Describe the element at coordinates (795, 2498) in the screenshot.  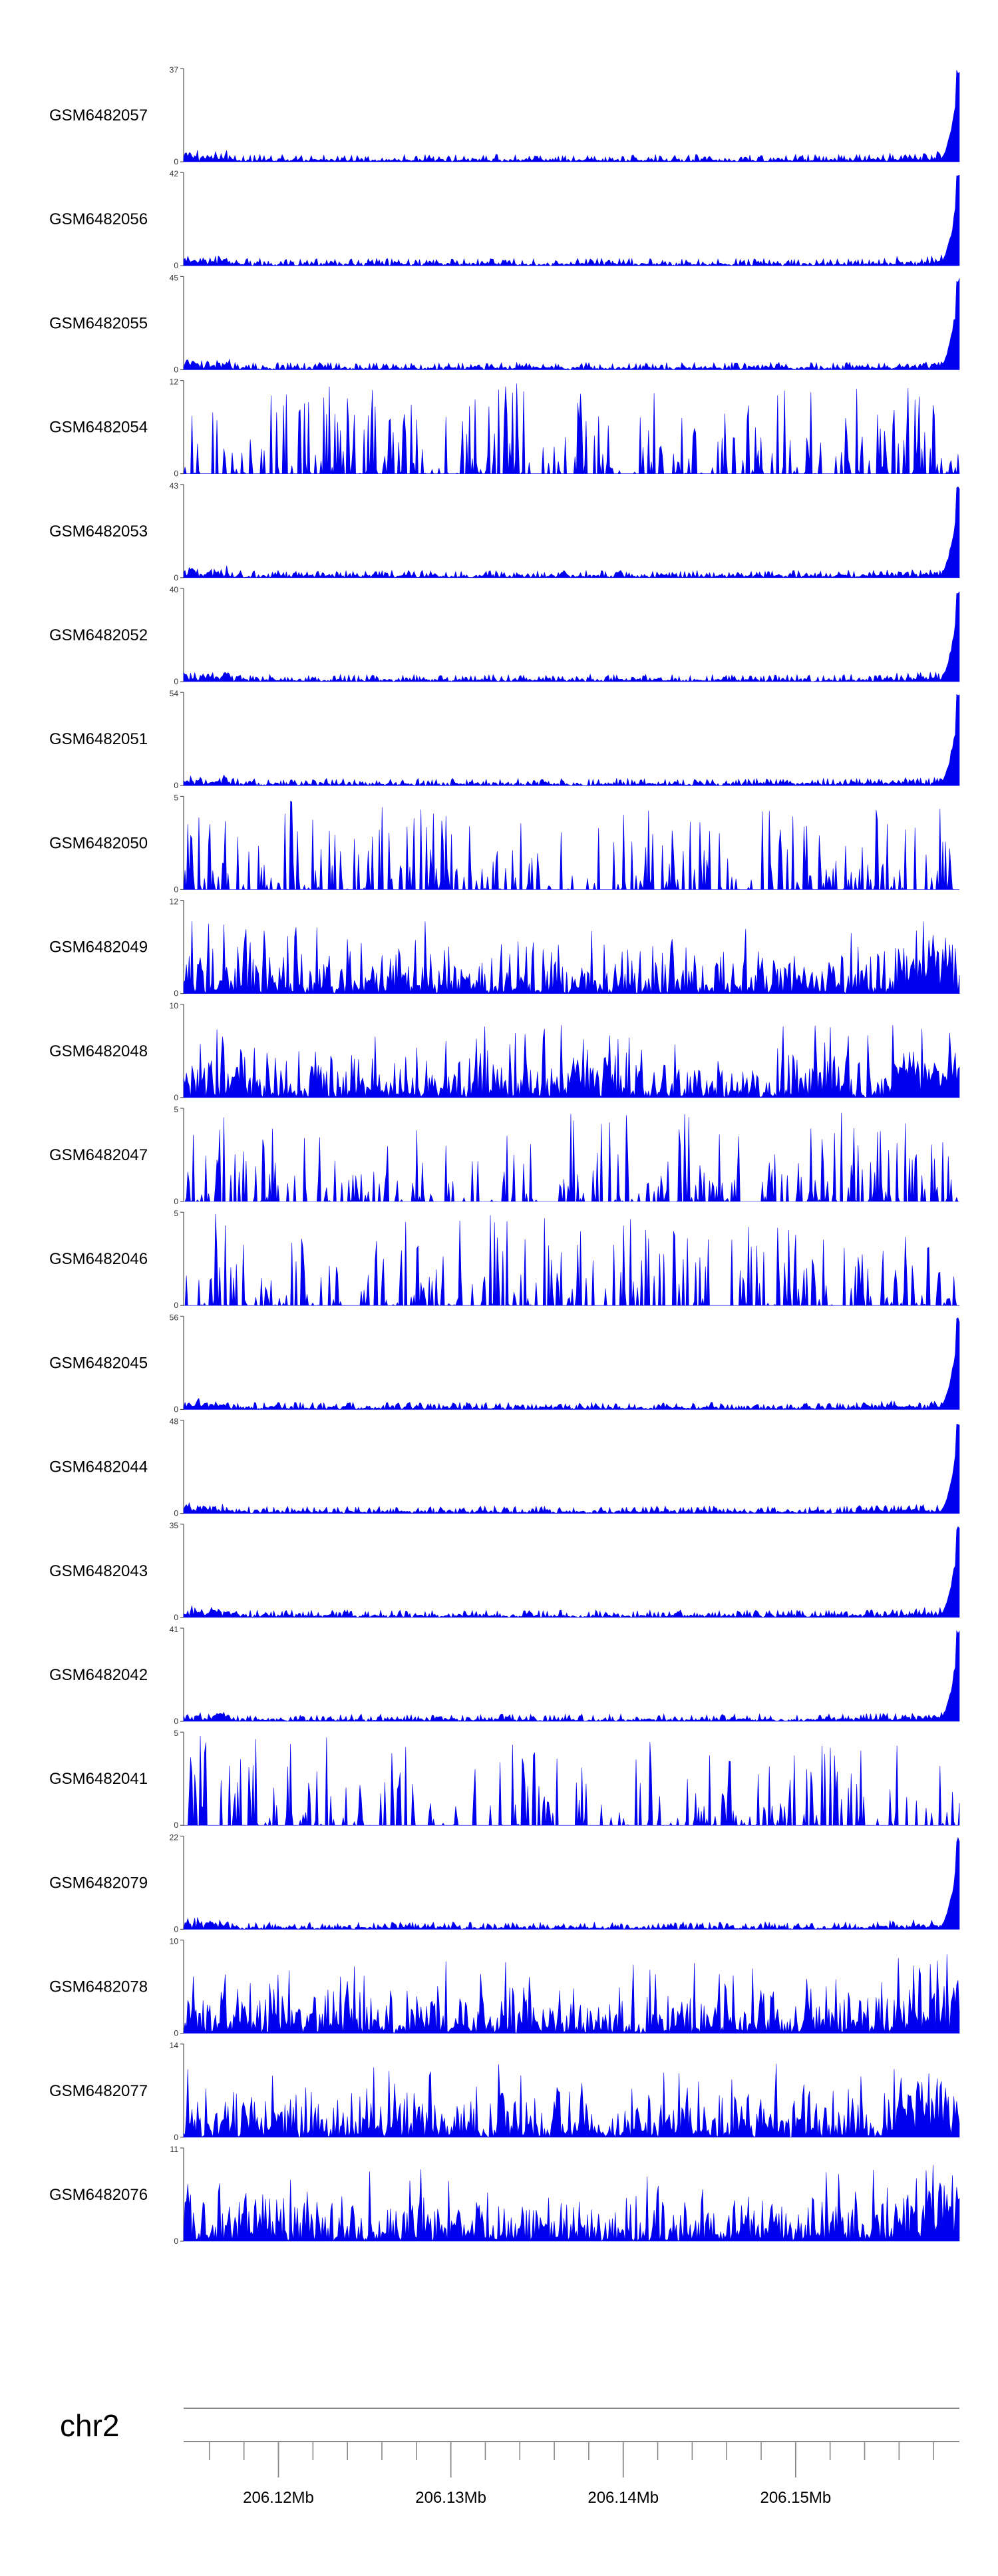
I see `major-tick-label: 206.15Mb` at that location.